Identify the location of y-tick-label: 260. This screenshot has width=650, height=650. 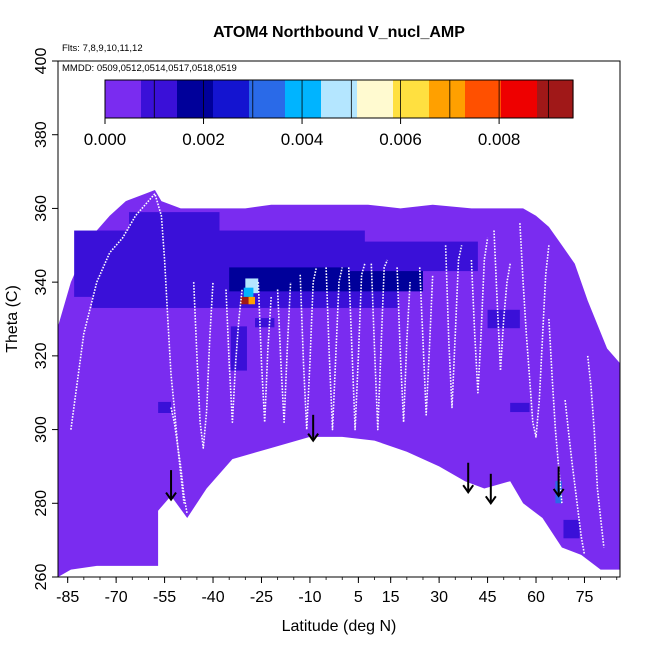
(41, 577).